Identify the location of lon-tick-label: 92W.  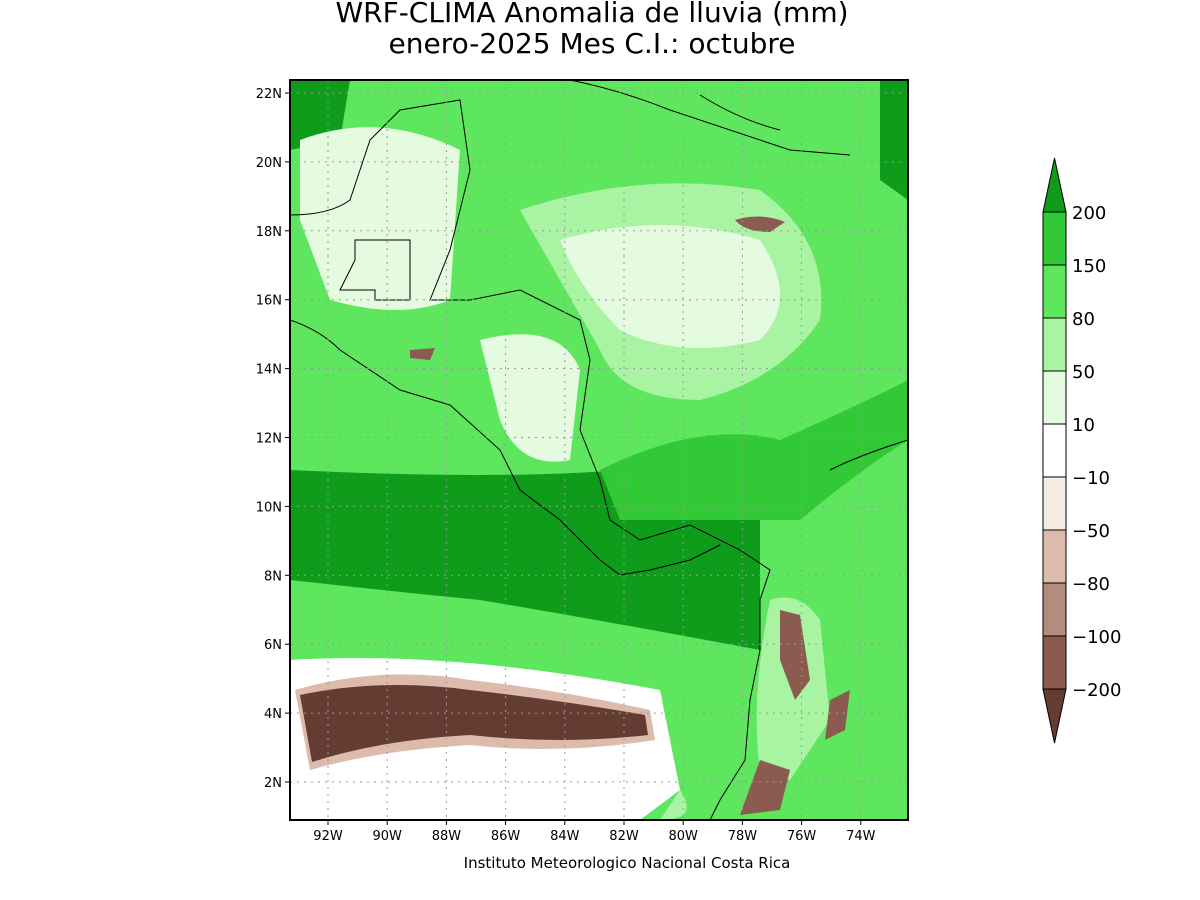
(328, 836).